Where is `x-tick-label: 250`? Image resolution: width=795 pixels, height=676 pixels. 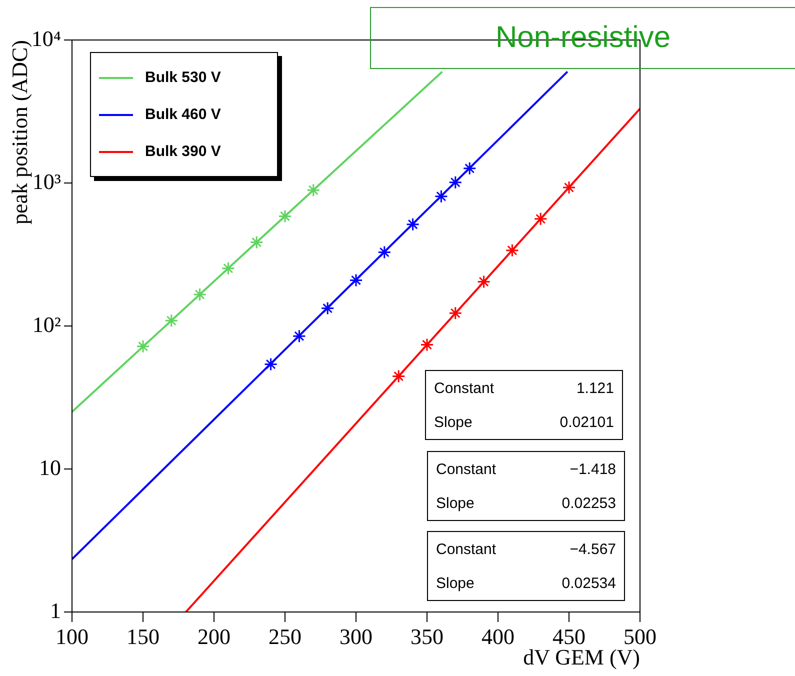 x-tick-label: 250 is located at coordinates (285, 636).